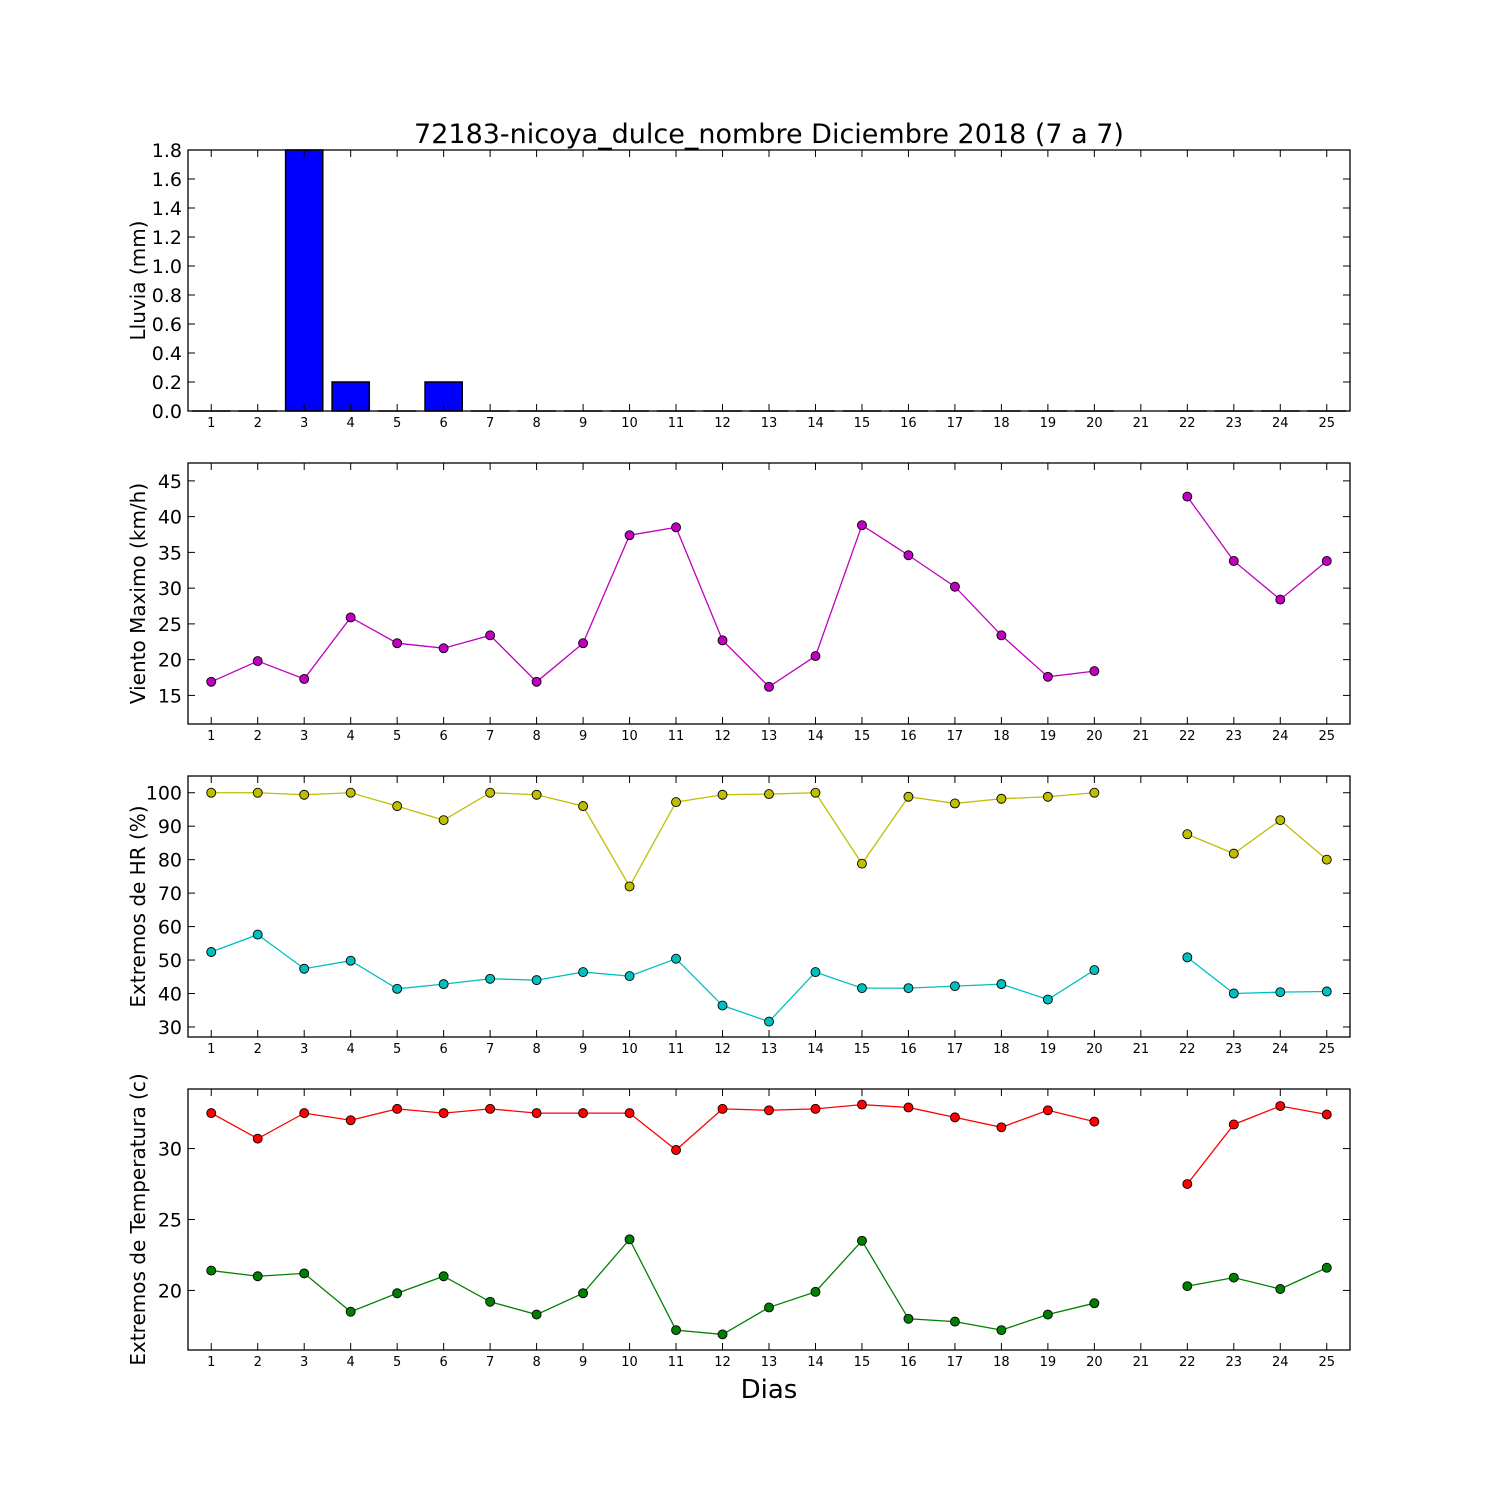 This screenshot has height=1500, width=1500. I want to click on y-tick-label: 60, so click(170, 928).